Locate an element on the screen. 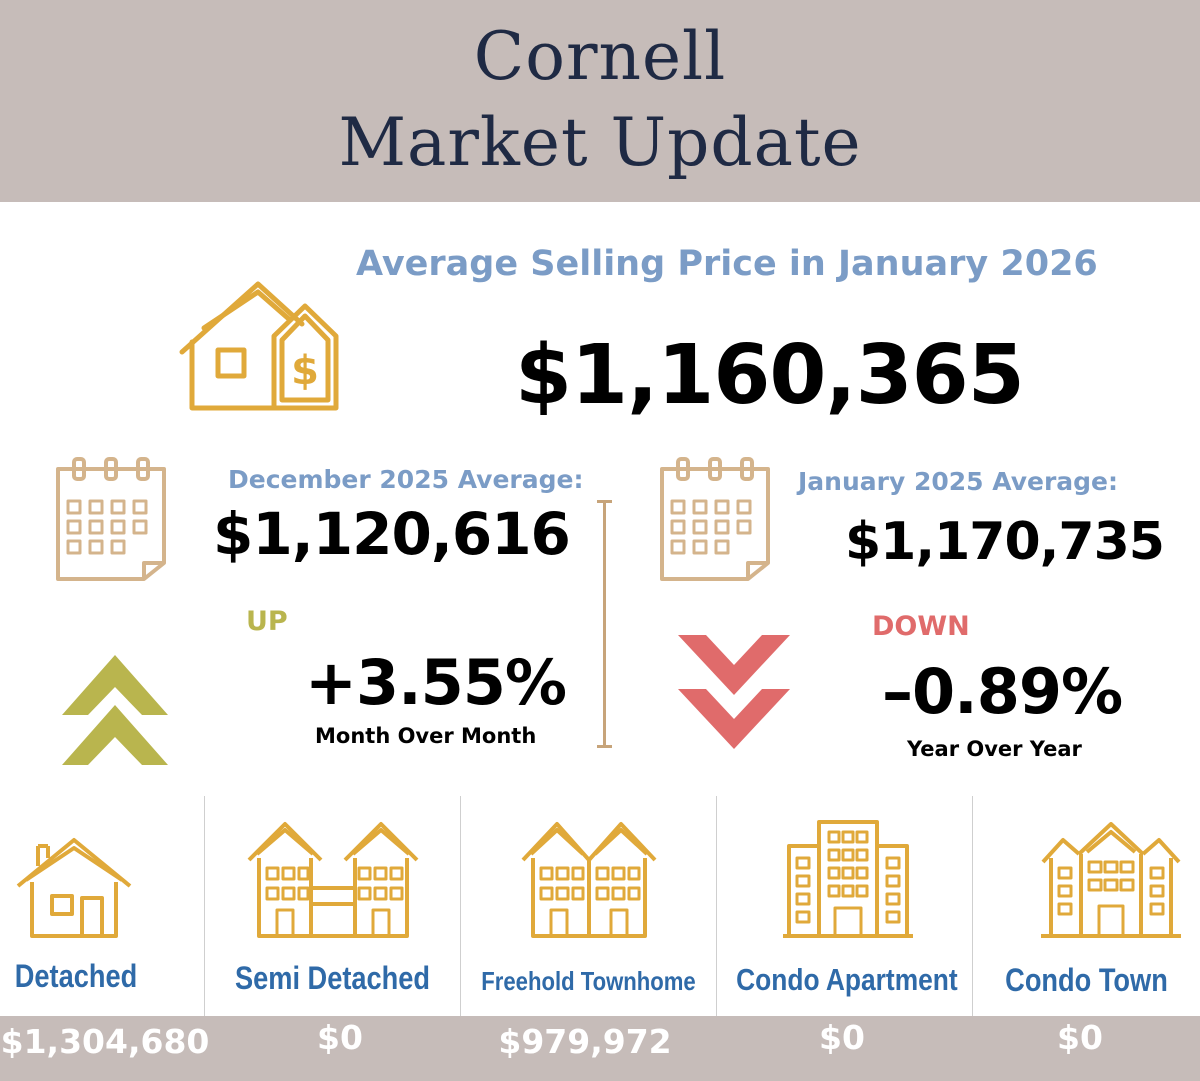 This screenshot has width=1200, height=1081. property-type-label: Freehold Townhome is located at coordinates (588, 981).